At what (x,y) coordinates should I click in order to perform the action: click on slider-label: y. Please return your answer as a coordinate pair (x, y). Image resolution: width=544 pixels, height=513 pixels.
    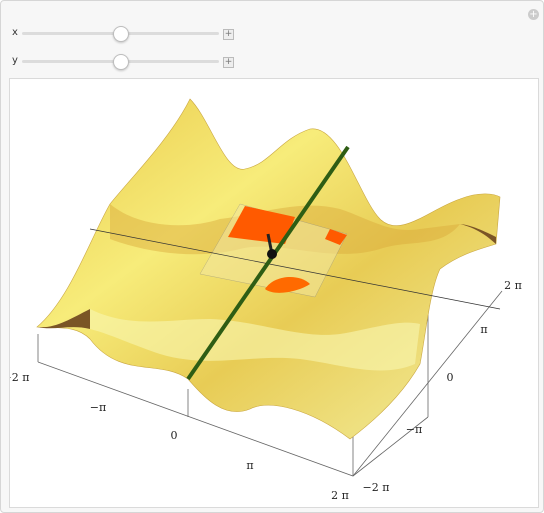
    Looking at the image, I should click on (15, 60).